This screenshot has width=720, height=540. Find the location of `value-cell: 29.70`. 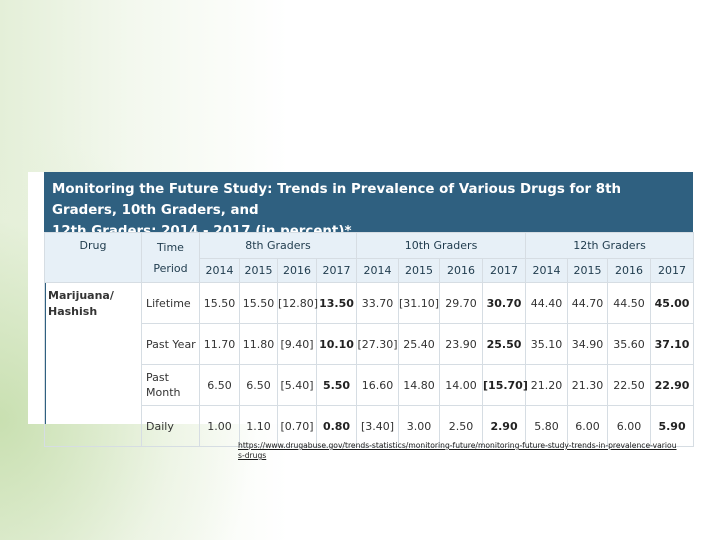

value-cell: 29.70 is located at coordinates (461, 303).